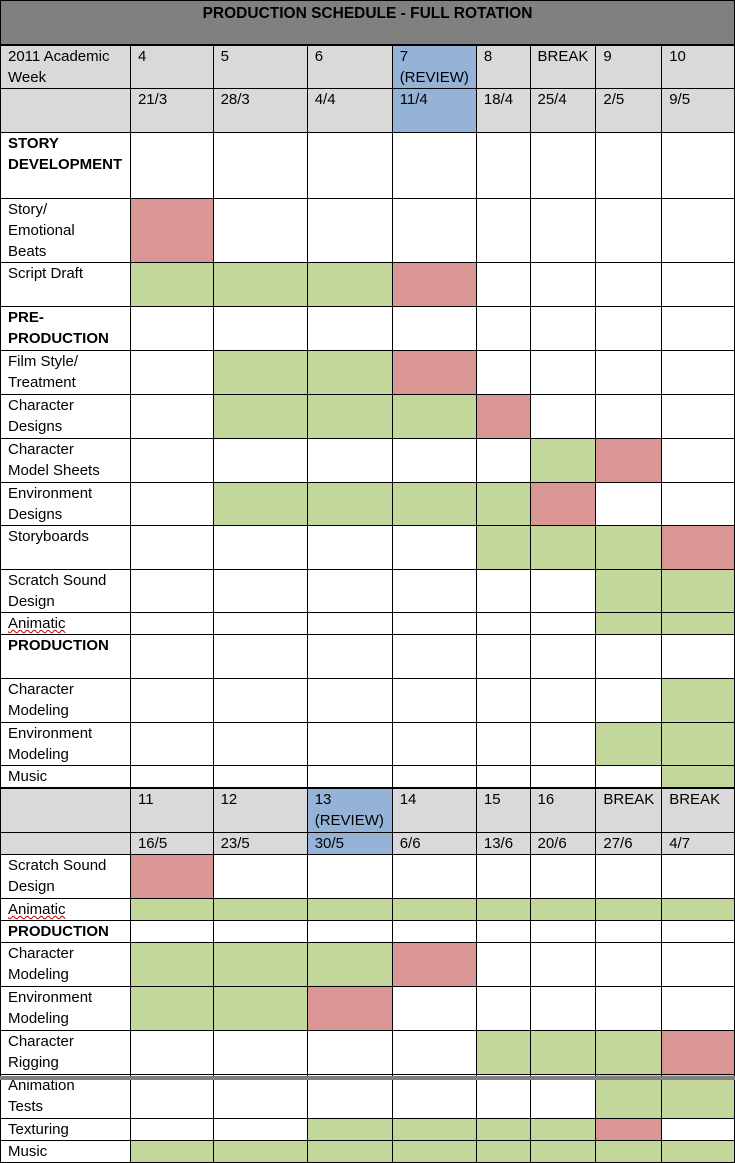 The width and height of the screenshot is (735, 1163). I want to click on task-label: Character Model Sheets, so click(65, 460).